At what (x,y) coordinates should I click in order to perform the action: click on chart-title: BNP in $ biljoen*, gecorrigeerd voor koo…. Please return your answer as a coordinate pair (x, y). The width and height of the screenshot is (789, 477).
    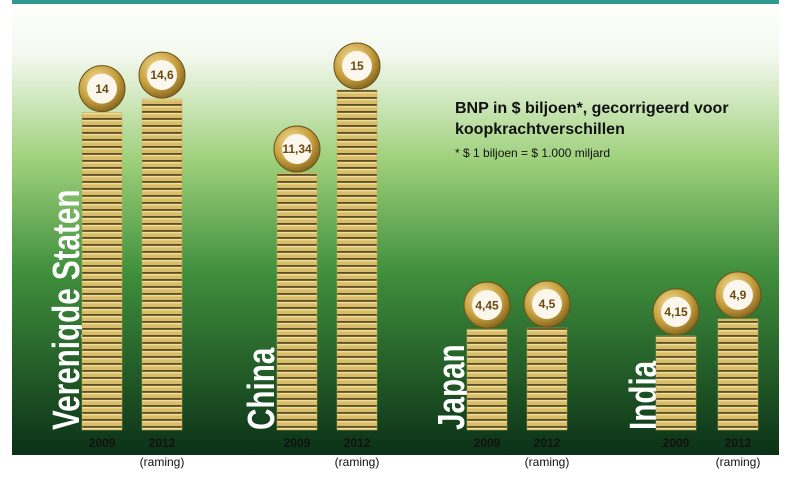
    Looking at the image, I should click on (592, 119).